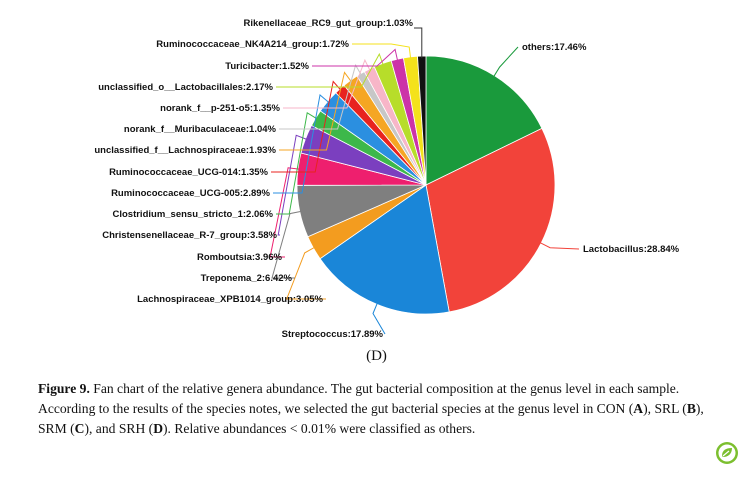  What do you see at coordinates (240, 257) in the screenshot?
I see `slice-label-Romboutsia: Romboutsia:3.96%` at bounding box center [240, 257].